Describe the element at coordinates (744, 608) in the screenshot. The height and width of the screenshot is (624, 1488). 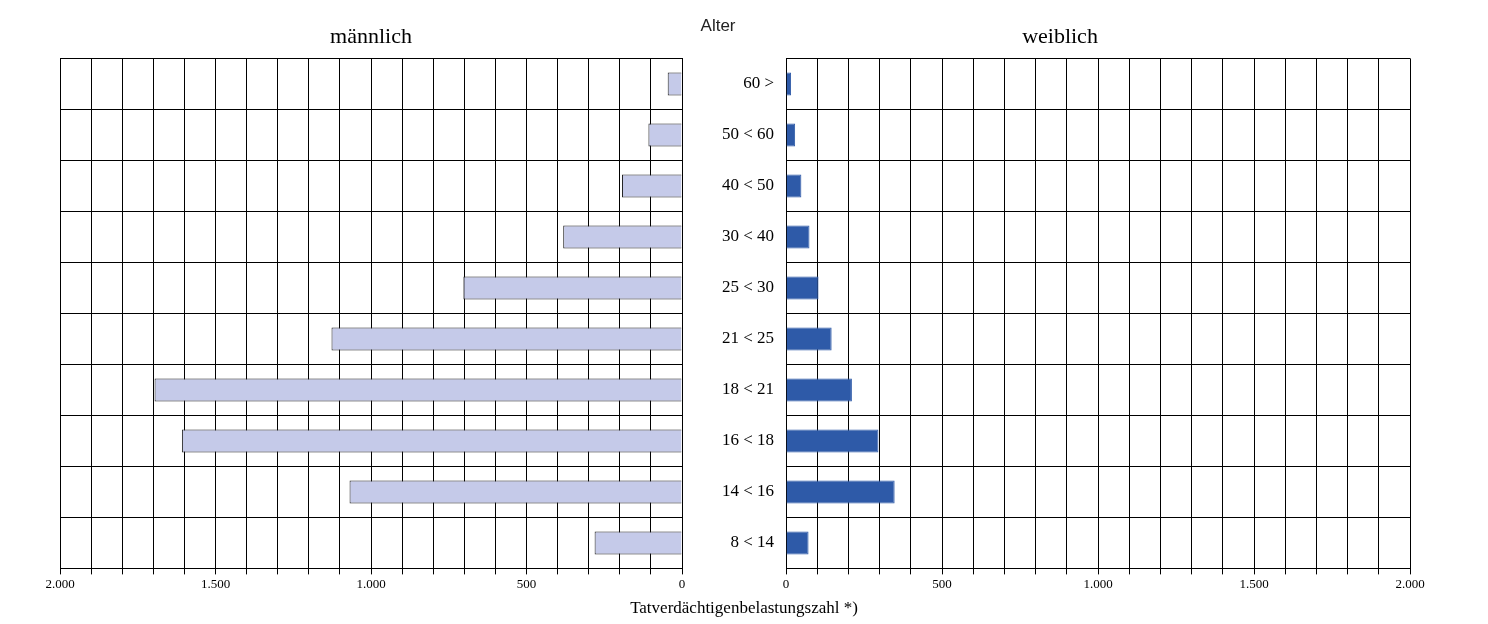
I see `x-axis-title: Tatverdächtigenbelastungszahl *)` at that location.